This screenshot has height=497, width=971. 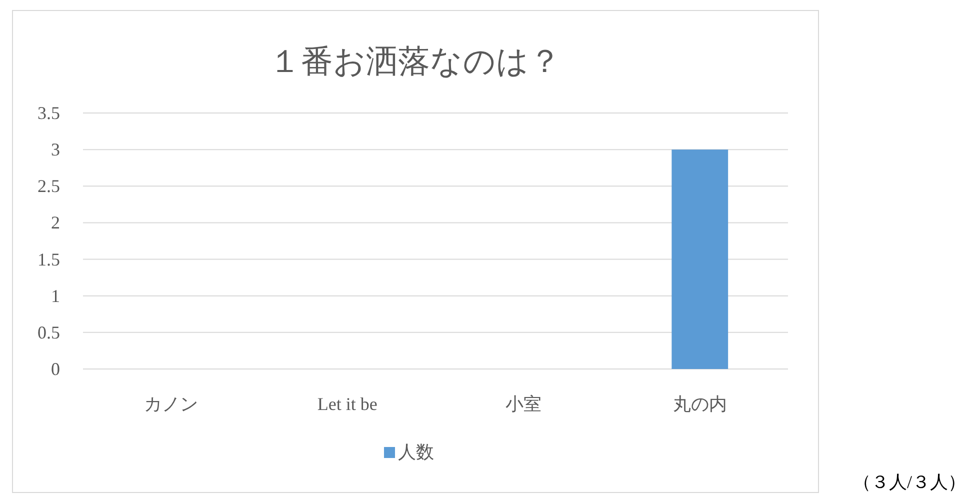 What do you see at coordinates (699, 404) in the screenshot?
I see `xtick: 丸の内` at bounding box center [699, 404].